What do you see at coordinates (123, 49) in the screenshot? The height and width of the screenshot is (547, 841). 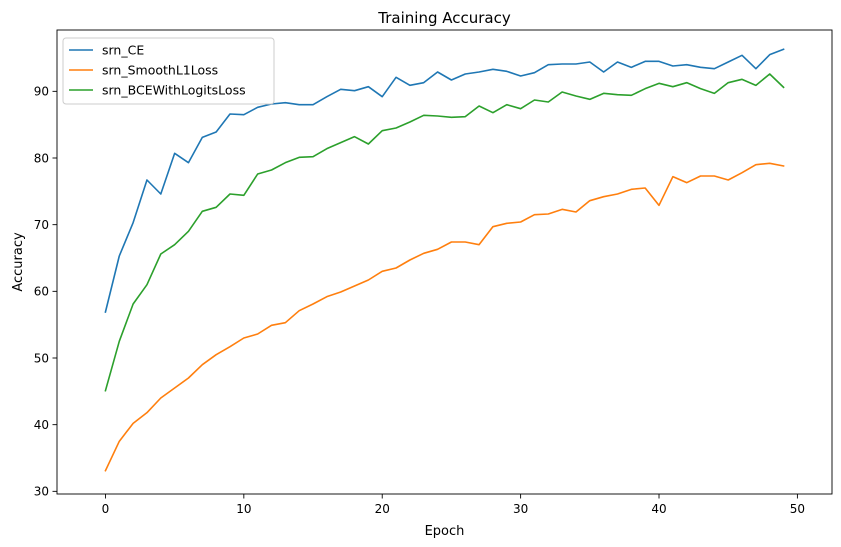 I see `legend-label: srn_CE` at bounding box center [123, 49].